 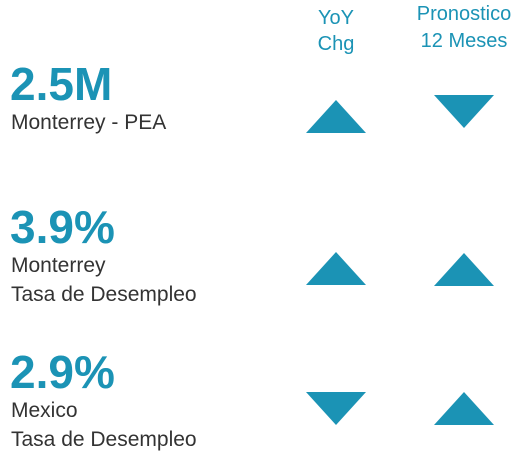 What do you see at coordinates (62, 372) in the screenshot?
I see `metric-value: 2.9%` at bounding box center [62, 372].